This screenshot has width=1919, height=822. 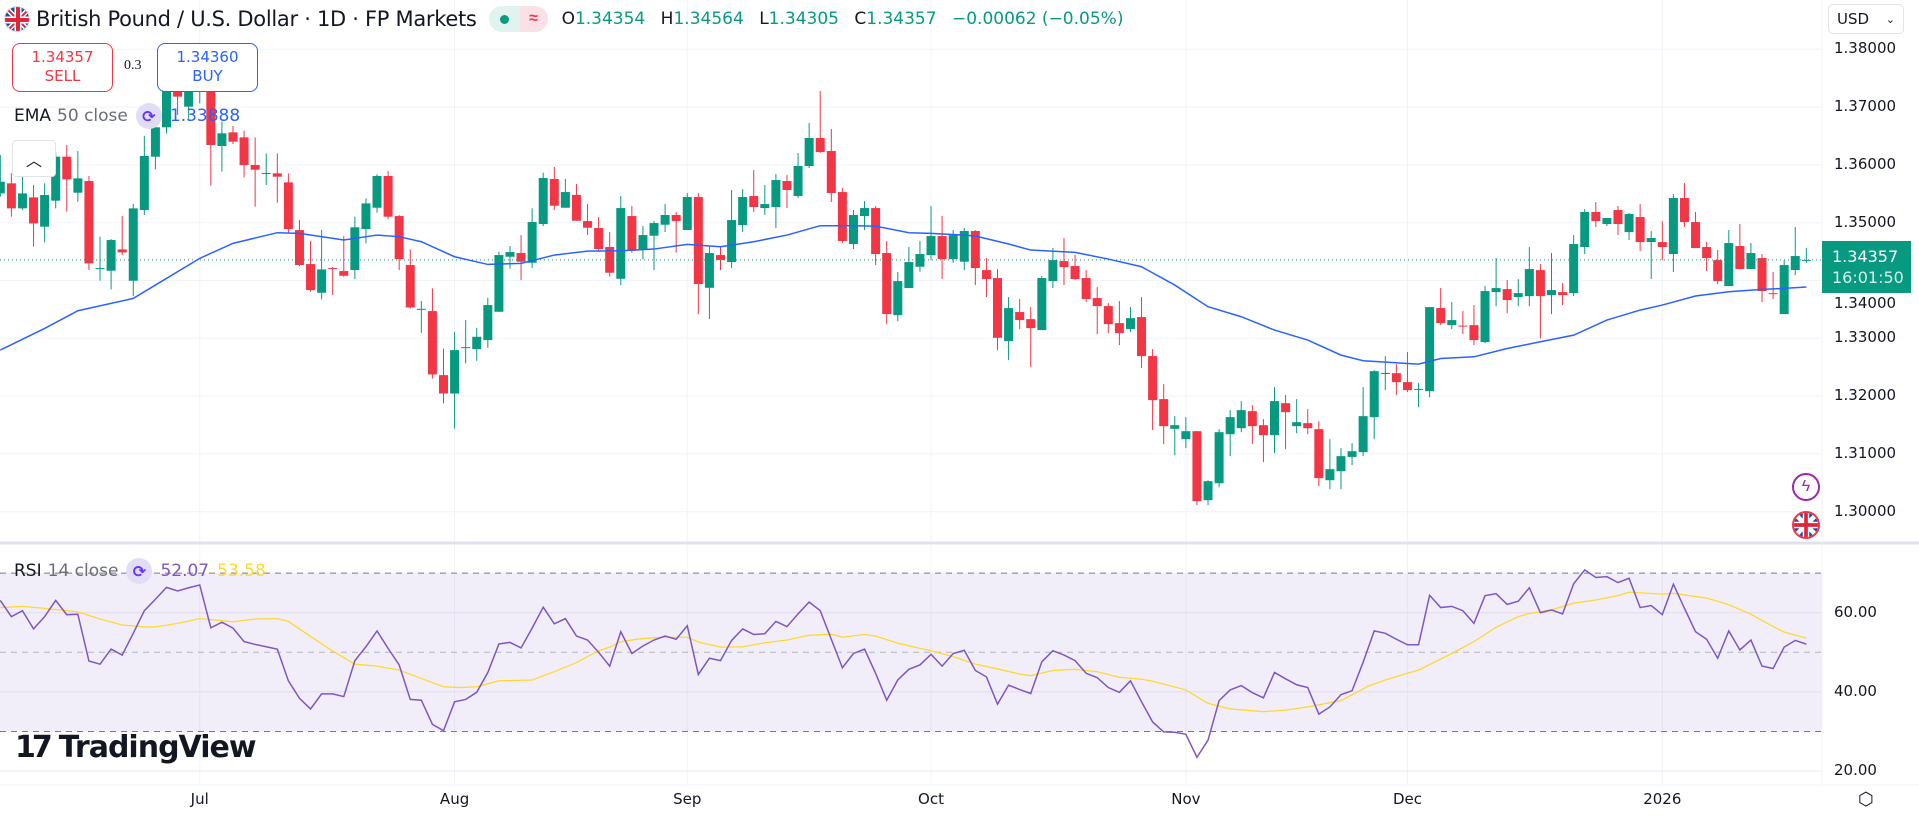 What do you see at coordinates (1865, 48) in the screenshot?
I see `price-tick-label: 1.38000` at bounding box center [1865, 48].